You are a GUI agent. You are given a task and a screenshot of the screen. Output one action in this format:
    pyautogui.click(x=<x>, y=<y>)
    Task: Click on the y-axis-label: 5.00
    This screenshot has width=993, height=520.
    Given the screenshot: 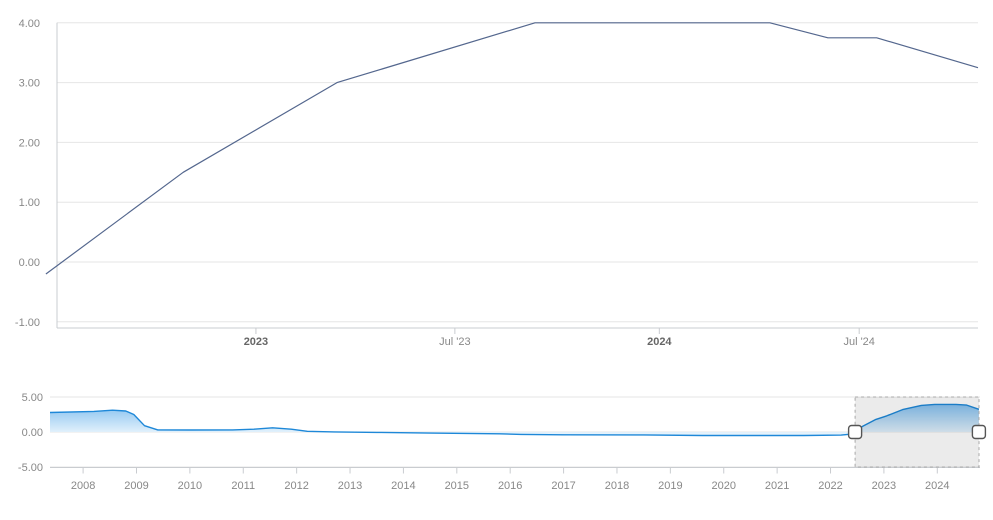 What is the action you would take?
    pyautogui.click(x=32, y=398)
    